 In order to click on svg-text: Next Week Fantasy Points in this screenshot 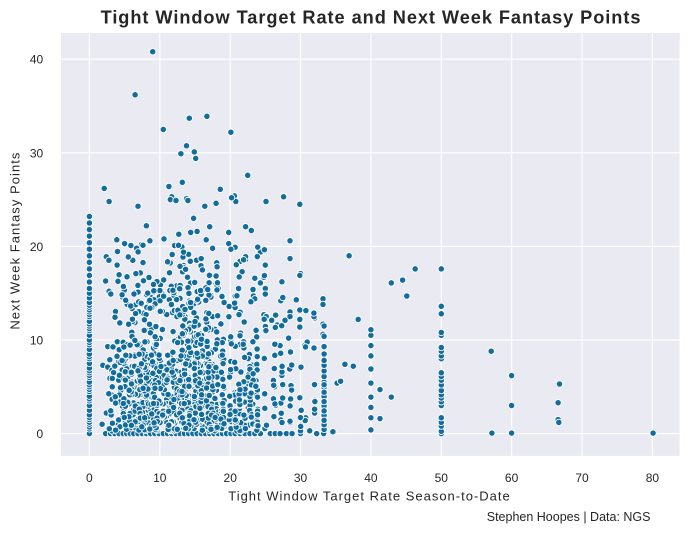, I will do `click(15, 241)`.